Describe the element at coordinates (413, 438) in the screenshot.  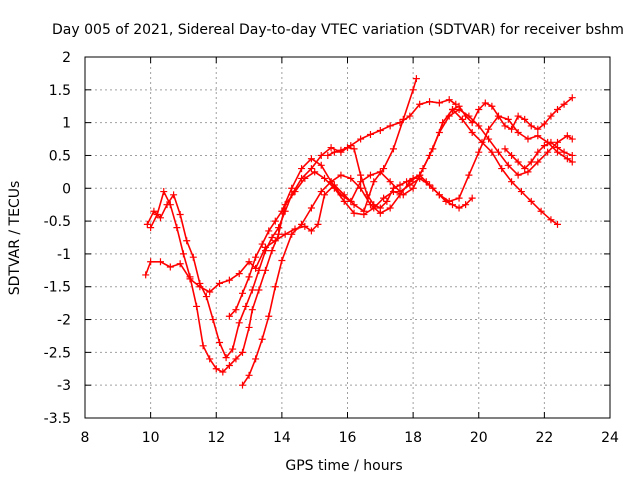
I see `x-tick-label: 18` at that location.